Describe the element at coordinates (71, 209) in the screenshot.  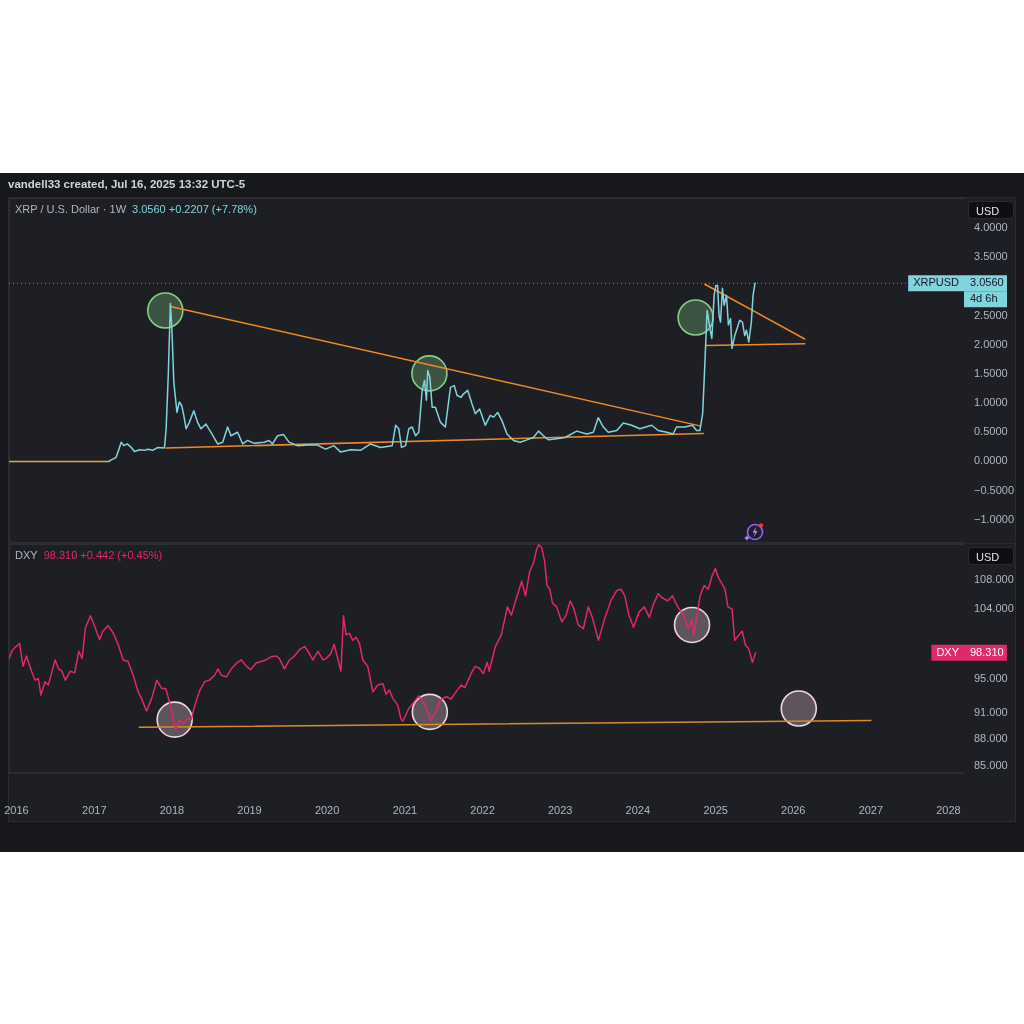
I see `text: XRP / U.S. Dollar · 1W` at that location.